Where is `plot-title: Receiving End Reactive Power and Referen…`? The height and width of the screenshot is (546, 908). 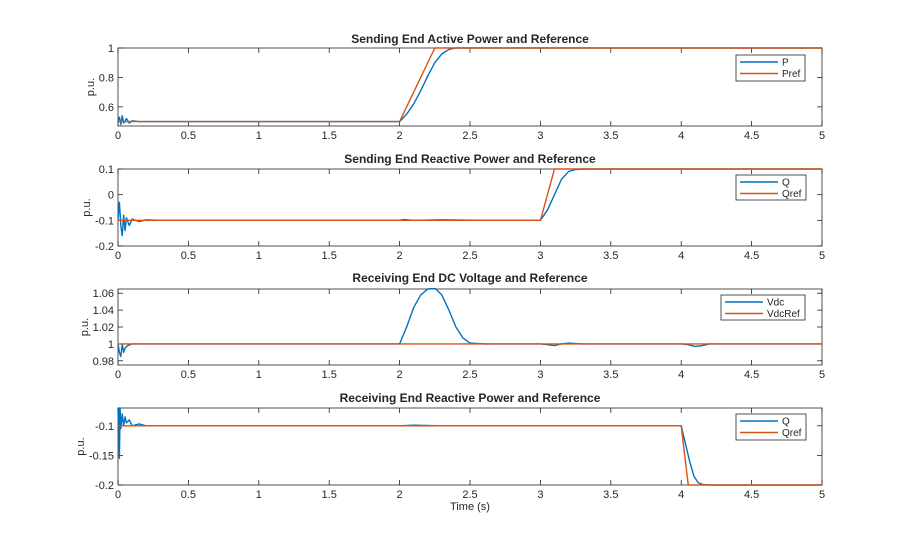 plot-title: Receiving End Reactive Power and Referen… is located at coordinates (470, 398).